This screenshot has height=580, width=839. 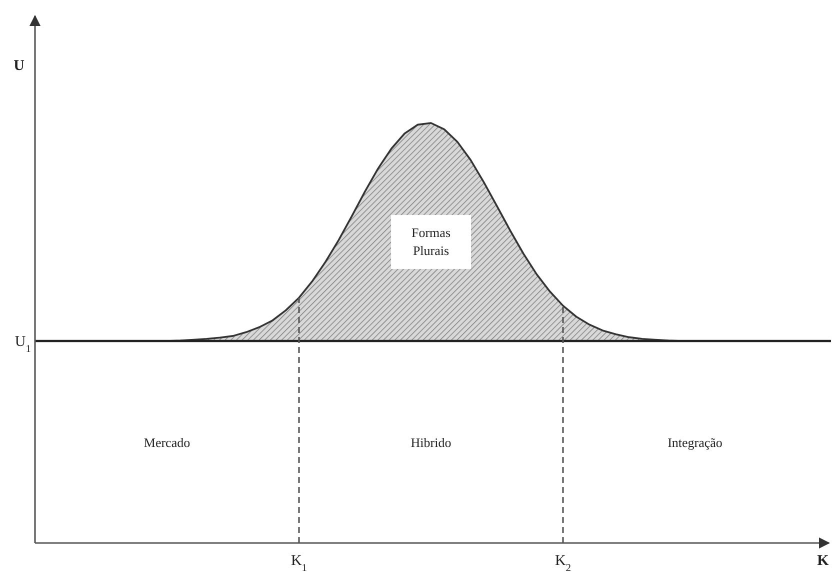 What do you see at coordinates (563, 563) in the screenshot?
I see `x-tick-label: K$_{2}$` at bounding box center [563, 563].